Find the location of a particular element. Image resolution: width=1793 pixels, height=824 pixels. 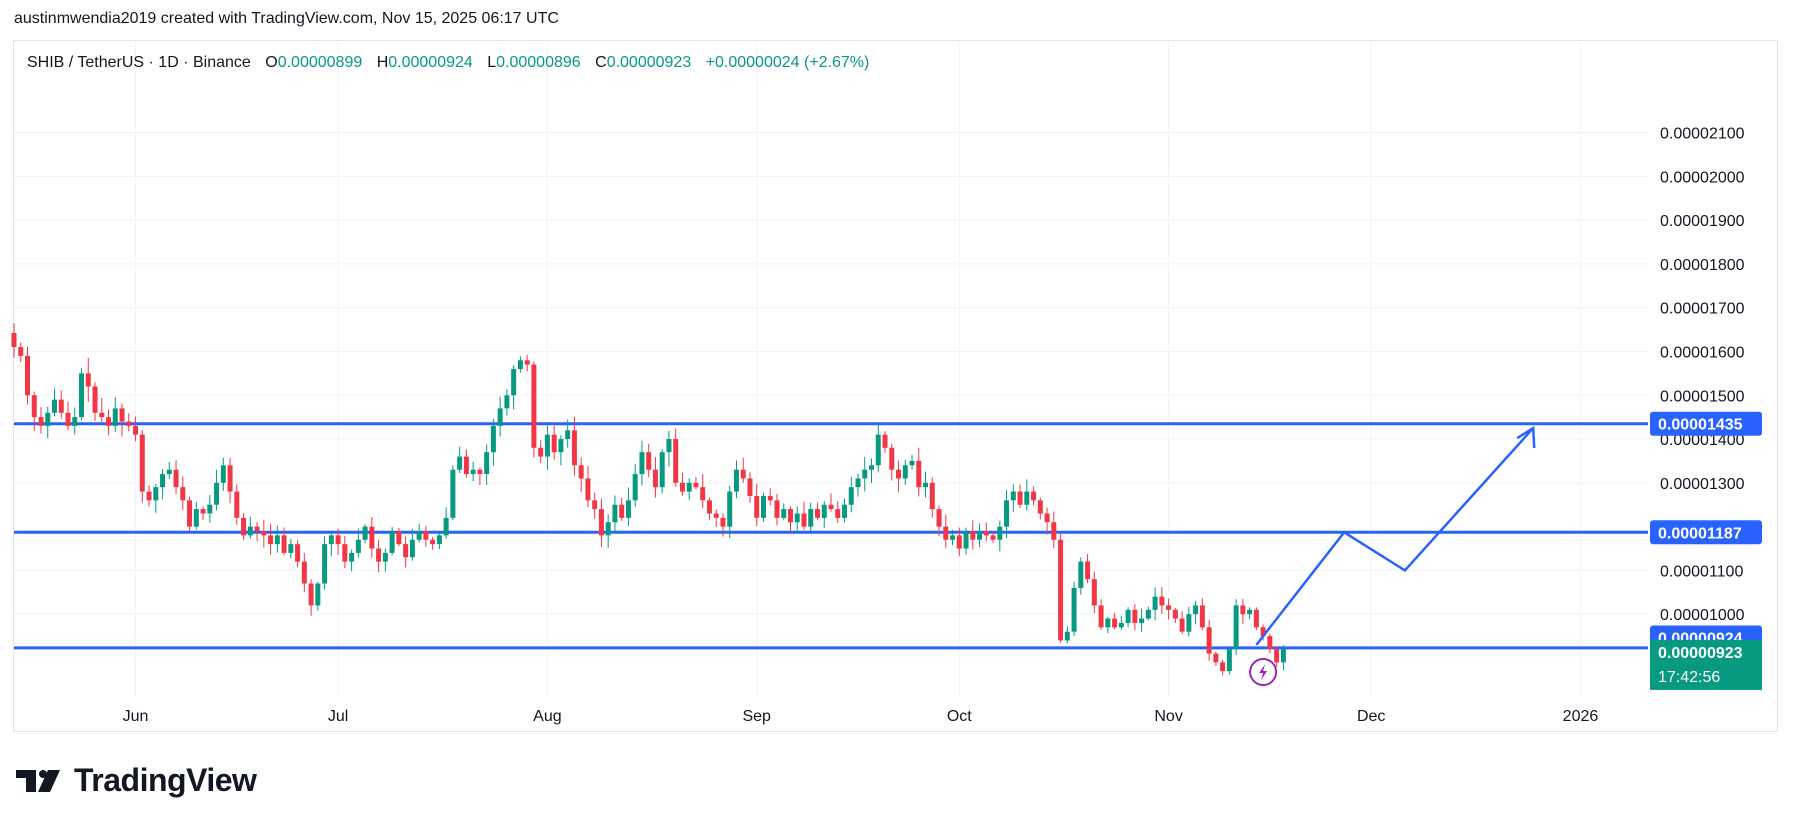

level-tag-bg is located at coordinates (1706, 423).